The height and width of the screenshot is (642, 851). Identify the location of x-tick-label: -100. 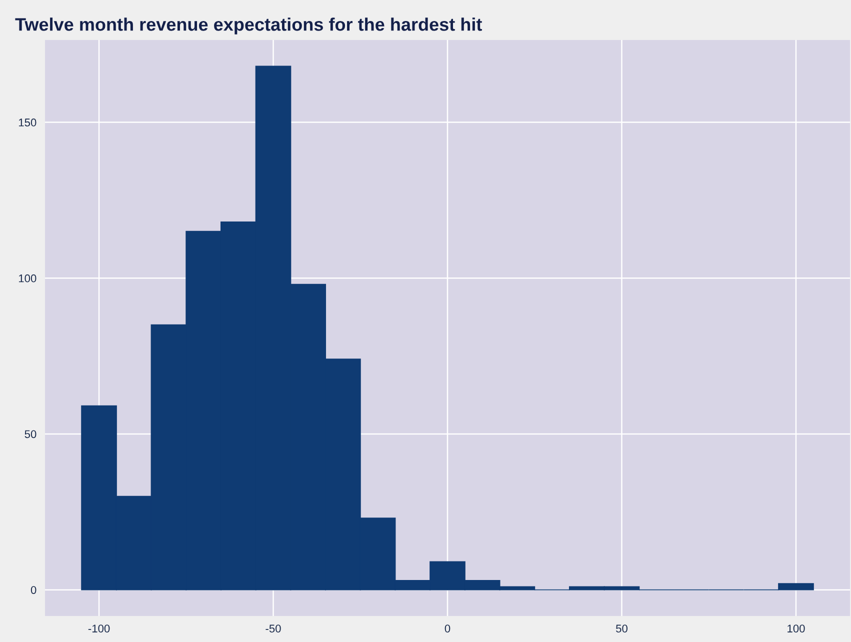
(99, 628).